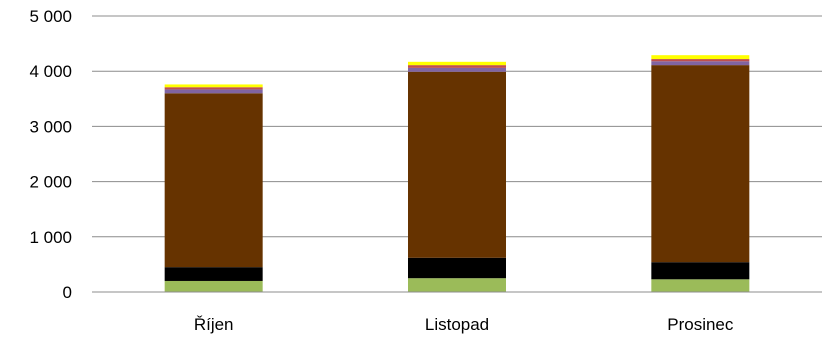 Image resolution: width=830 pixels, height=339 pixels. What do you see at coordinates (67, 292) in the screenshot?
I see `y-tick-label: 0` at bounding box center [67, 292].